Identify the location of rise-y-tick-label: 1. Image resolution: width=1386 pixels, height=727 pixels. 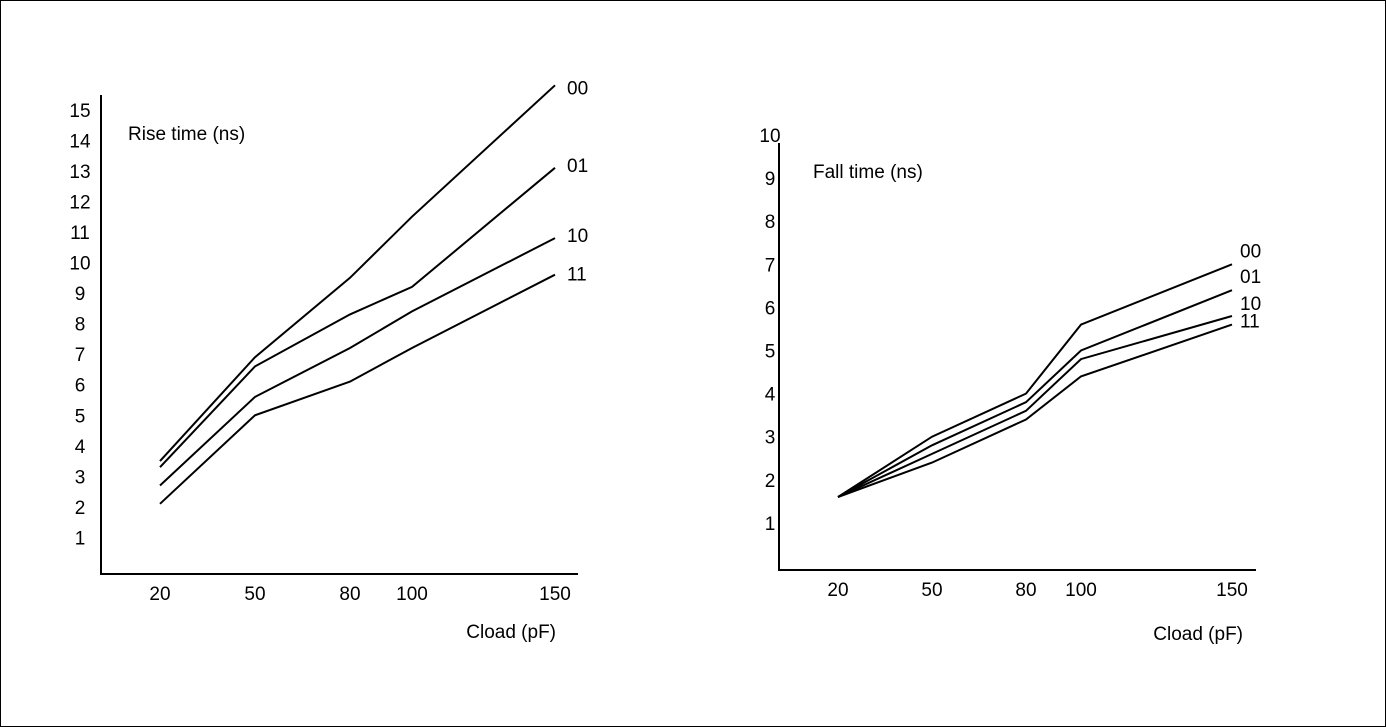
(80, 538).